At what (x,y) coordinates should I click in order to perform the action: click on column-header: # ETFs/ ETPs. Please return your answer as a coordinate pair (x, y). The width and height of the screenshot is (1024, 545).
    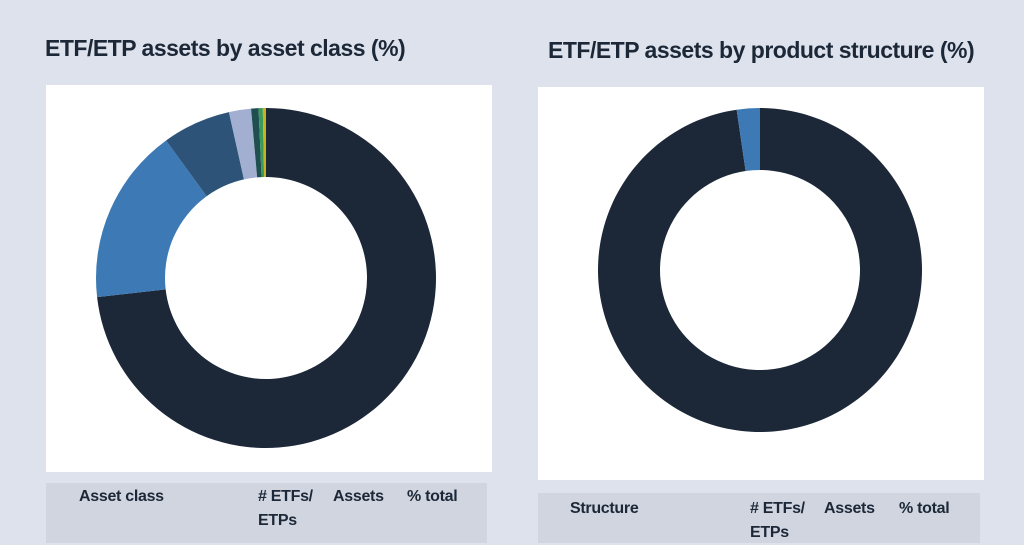
    Looking at the image, I should click on (285, 508).